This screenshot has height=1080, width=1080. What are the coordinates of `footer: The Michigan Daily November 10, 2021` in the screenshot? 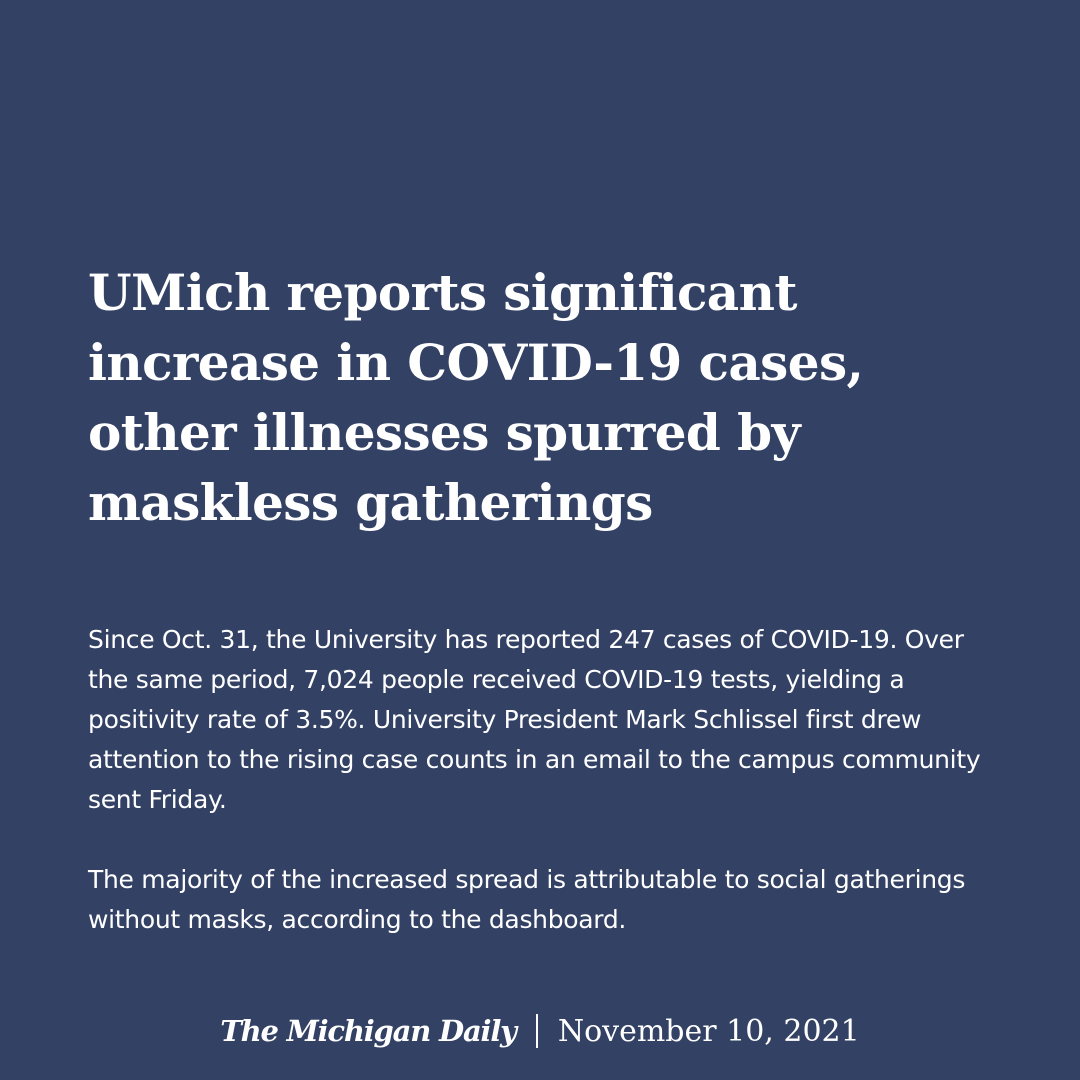 It's located at (540, 1031).